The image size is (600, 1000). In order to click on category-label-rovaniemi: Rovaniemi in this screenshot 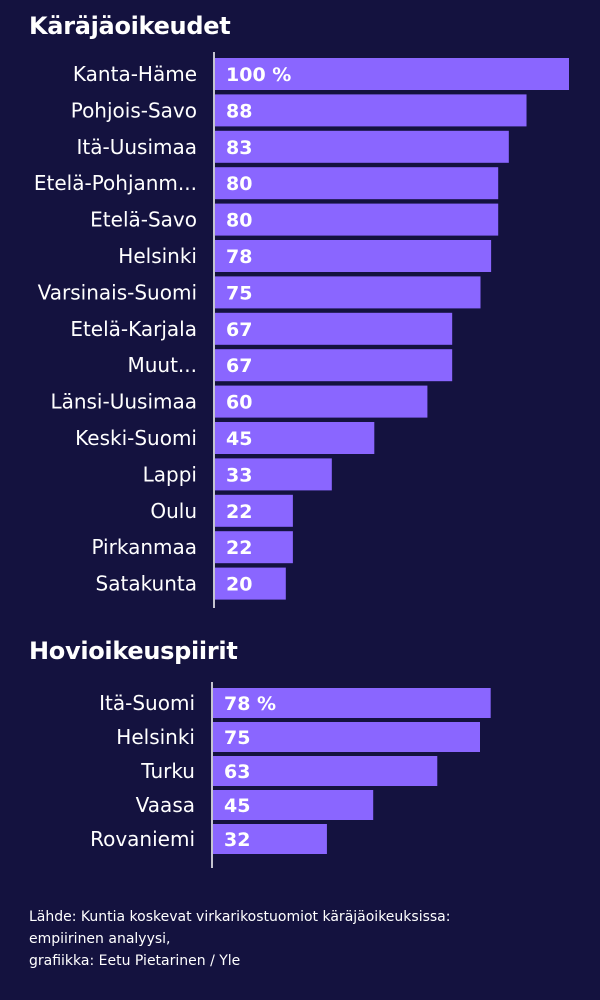, I will do `click(142, 839)`.